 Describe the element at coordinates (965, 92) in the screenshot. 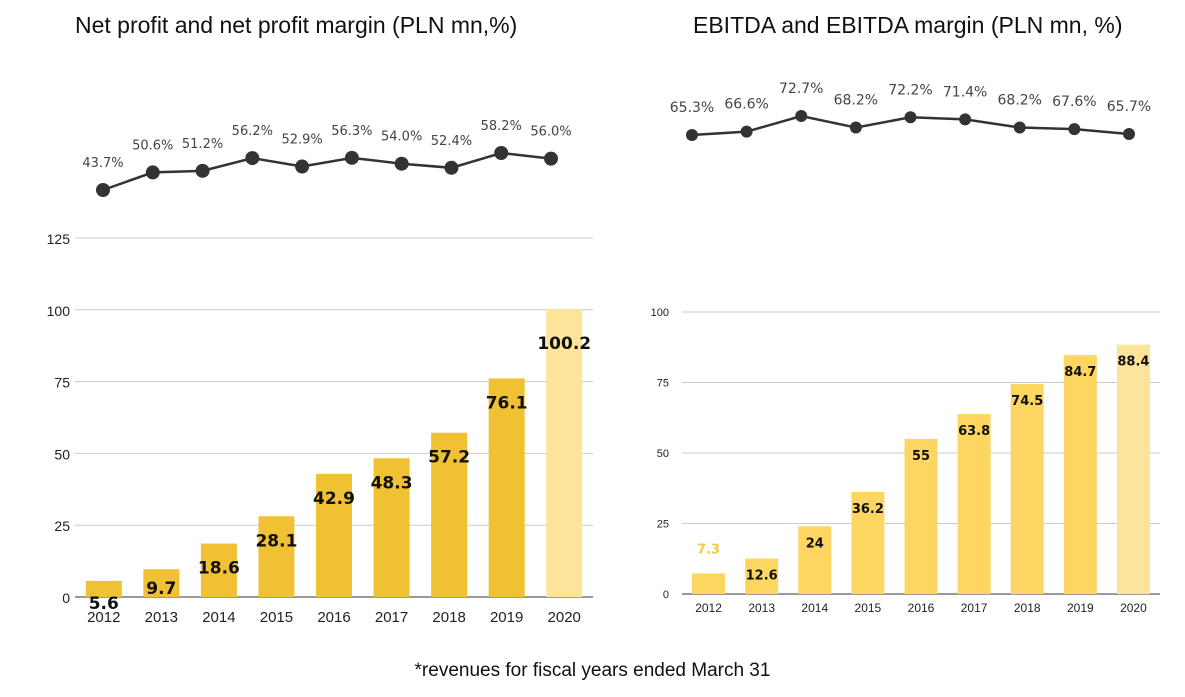

I see `margin-label: 71.4%` at that location.